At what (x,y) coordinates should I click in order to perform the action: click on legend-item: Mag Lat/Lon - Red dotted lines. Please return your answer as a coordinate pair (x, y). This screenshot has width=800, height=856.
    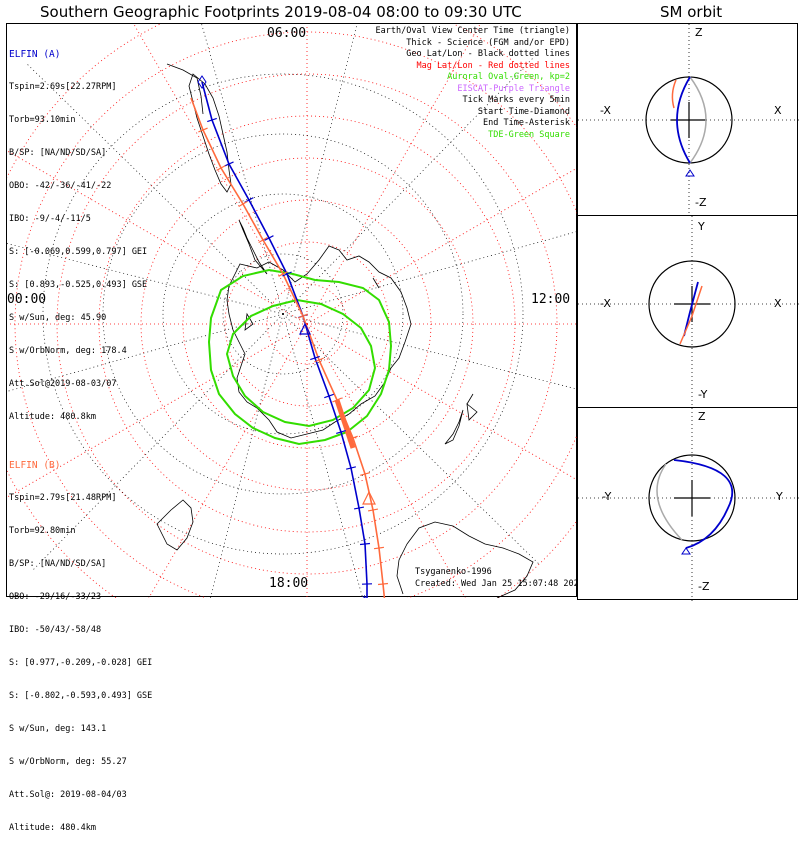
    Looking at the image, I should click on (473, 67).